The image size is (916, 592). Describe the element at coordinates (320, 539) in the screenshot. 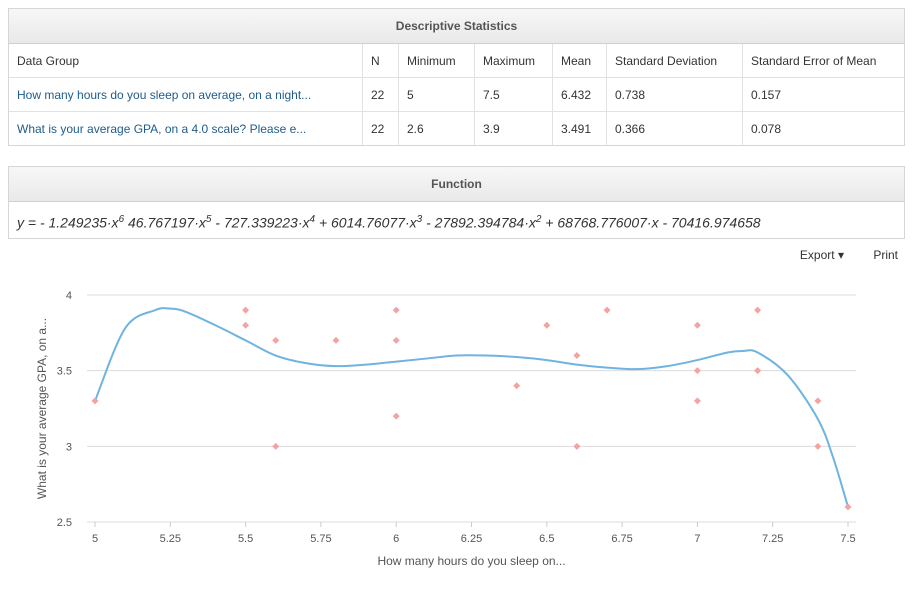

I see `x-tick-label: 5.75` at that location.